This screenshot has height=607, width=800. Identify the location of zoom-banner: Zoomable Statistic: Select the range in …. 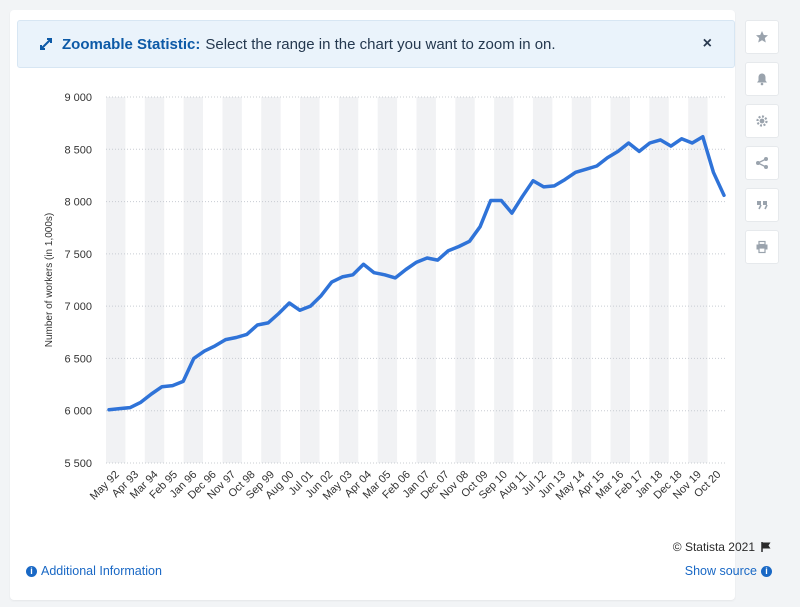
(376, 44).